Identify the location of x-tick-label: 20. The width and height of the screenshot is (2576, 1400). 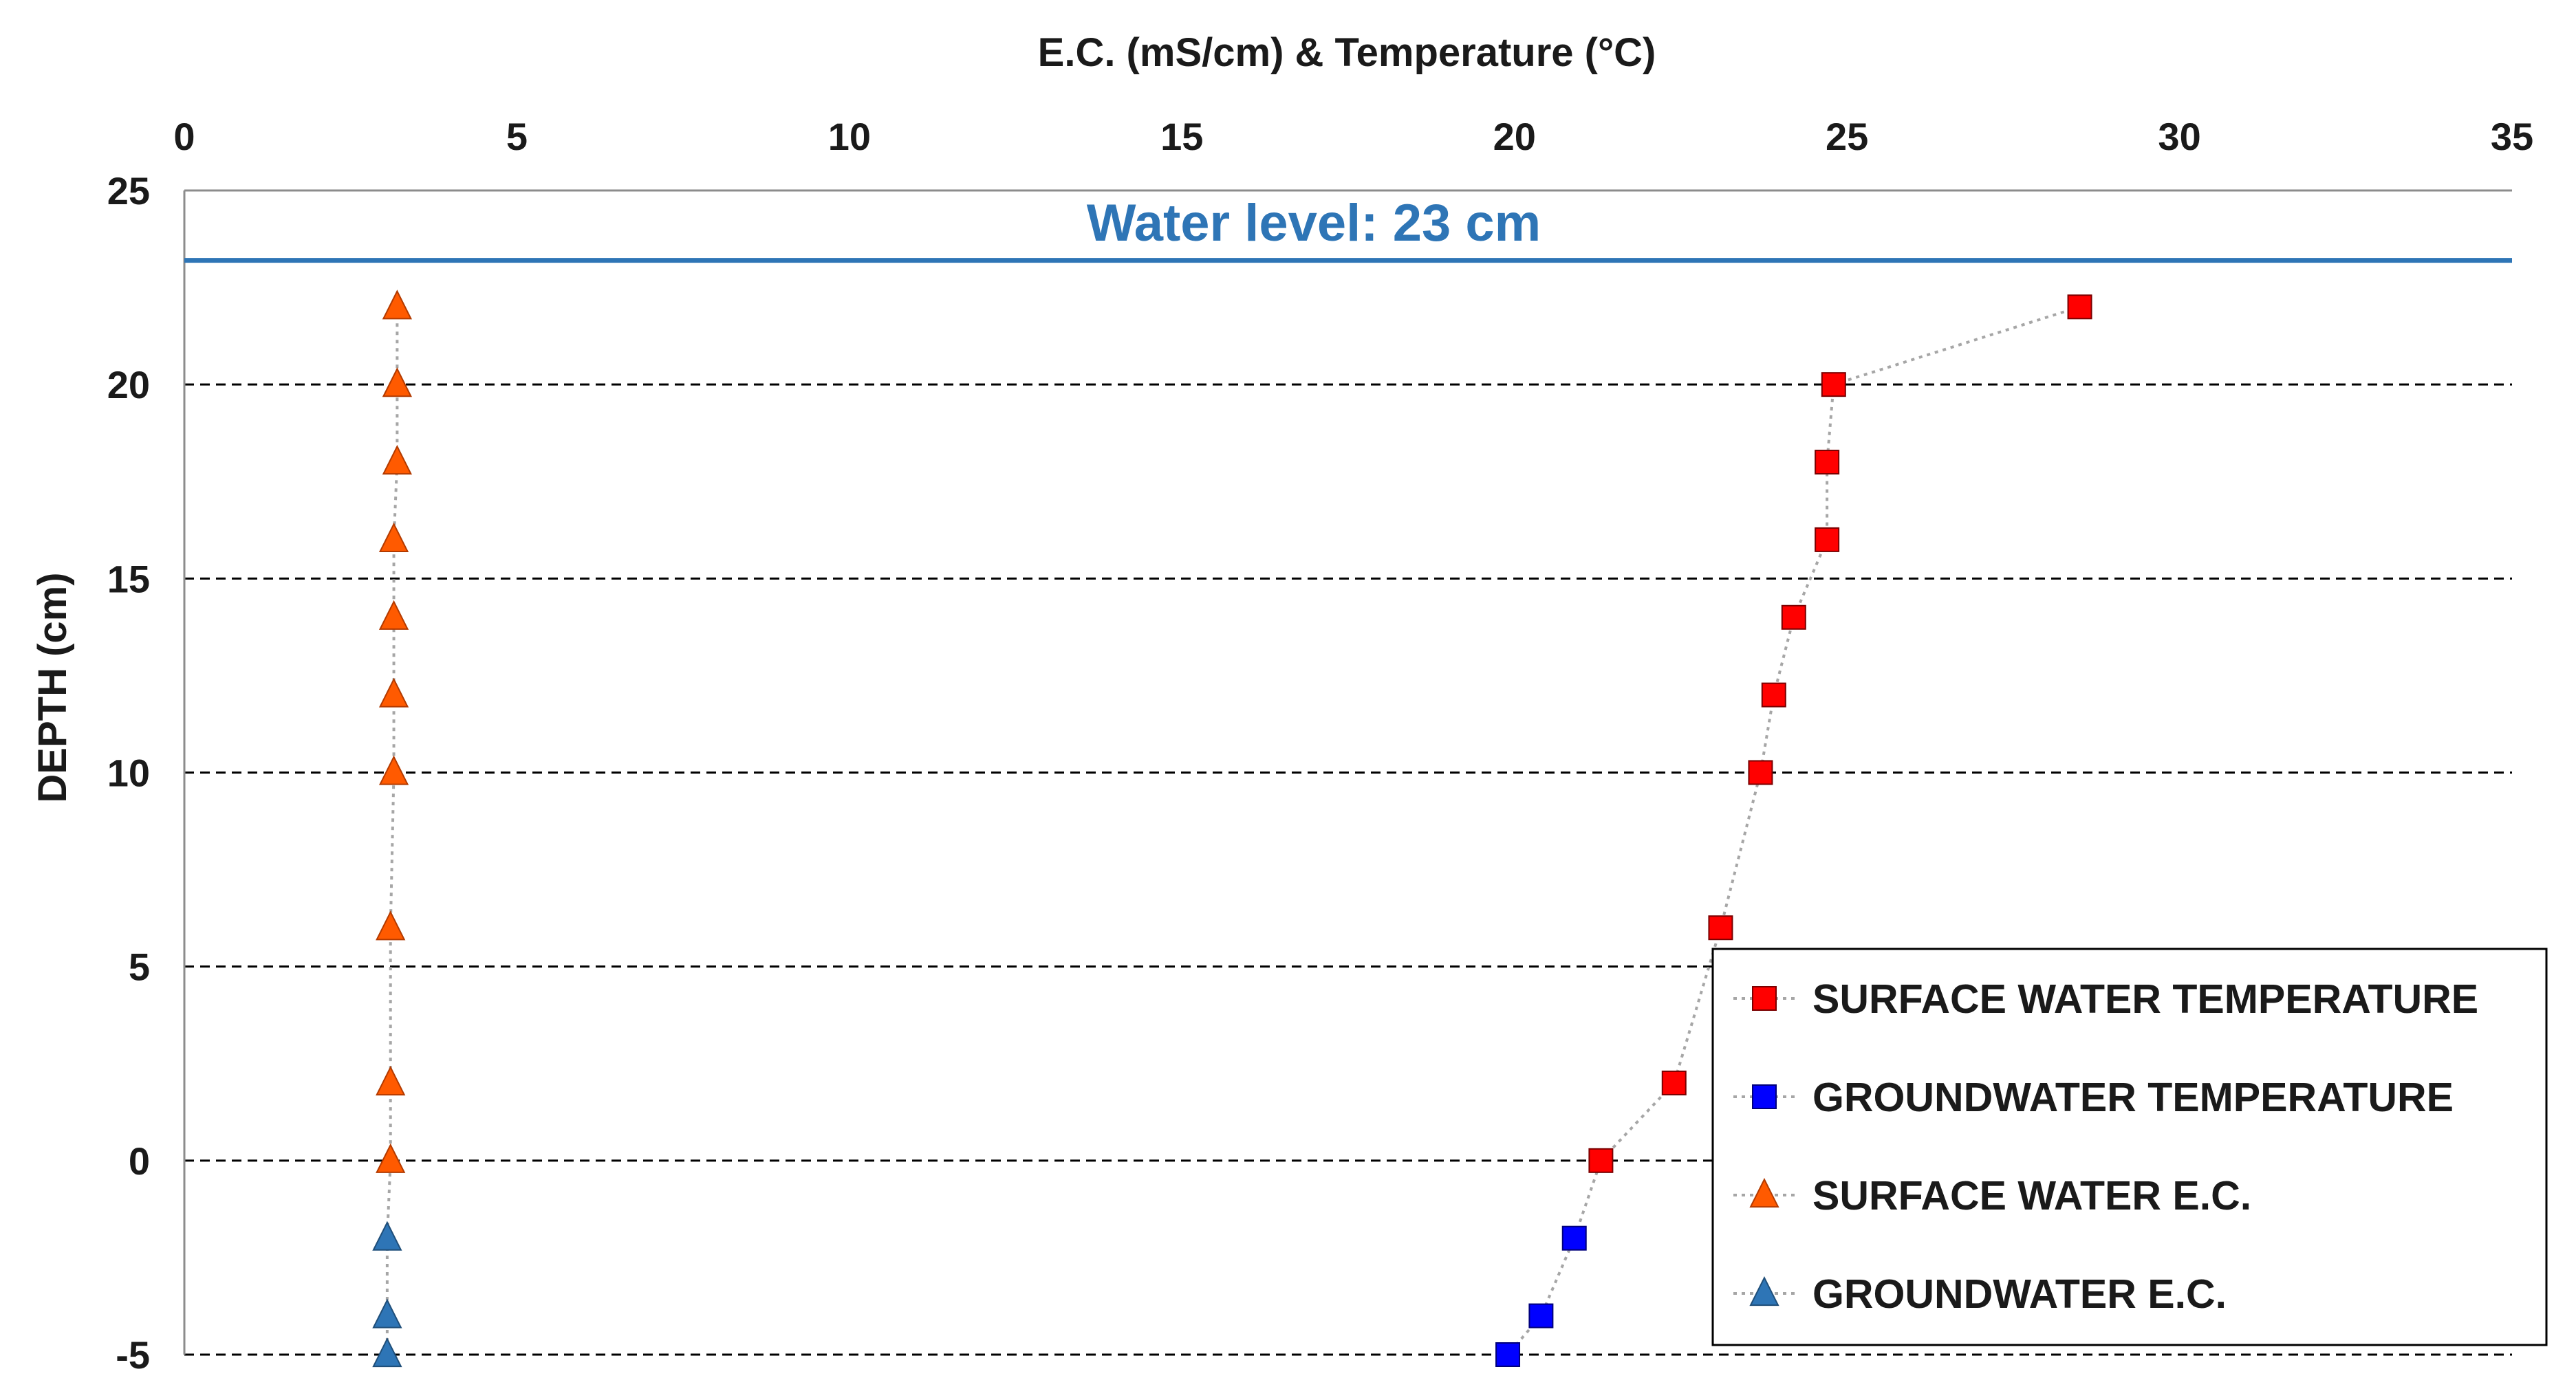
(1514, 136).